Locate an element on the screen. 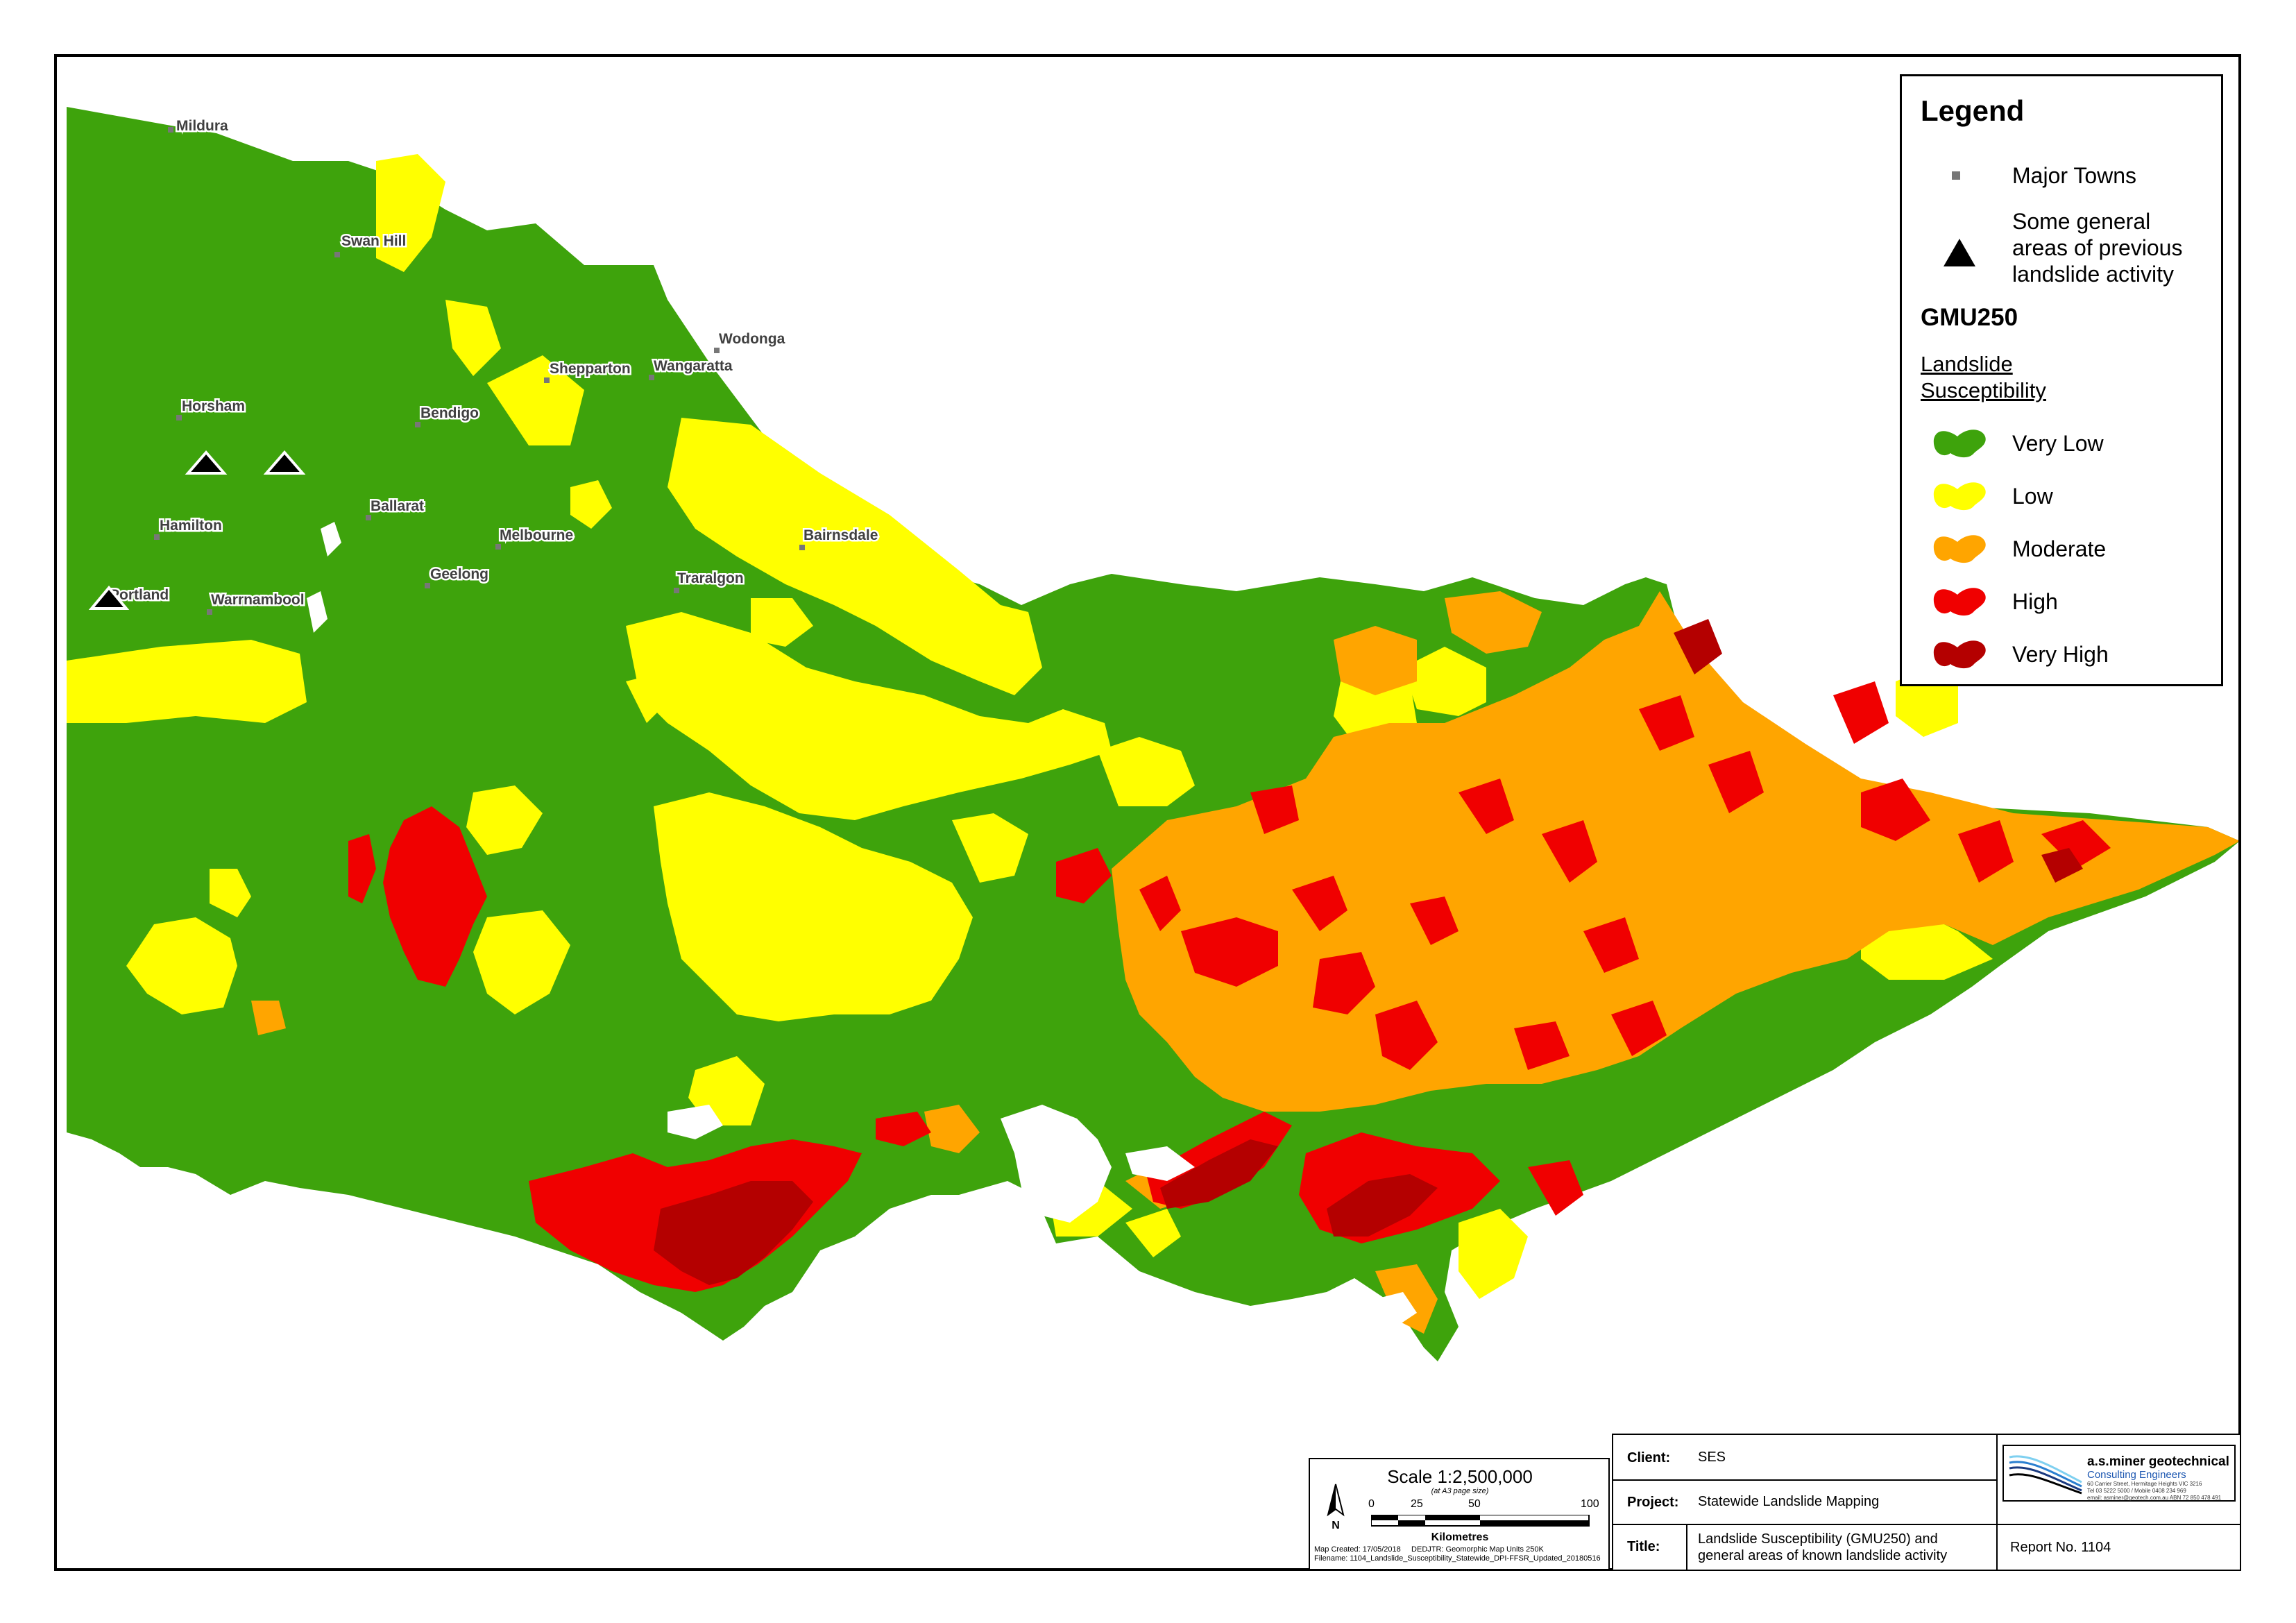 The height and width of the screenshot is (1623, 2296). very-high-swatch is located at coordinates (1959, 654).